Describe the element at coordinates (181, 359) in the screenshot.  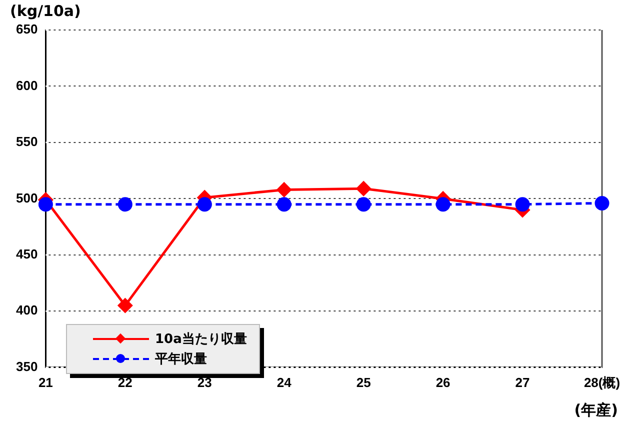
I see `legend-label: 平年収量` at that location.